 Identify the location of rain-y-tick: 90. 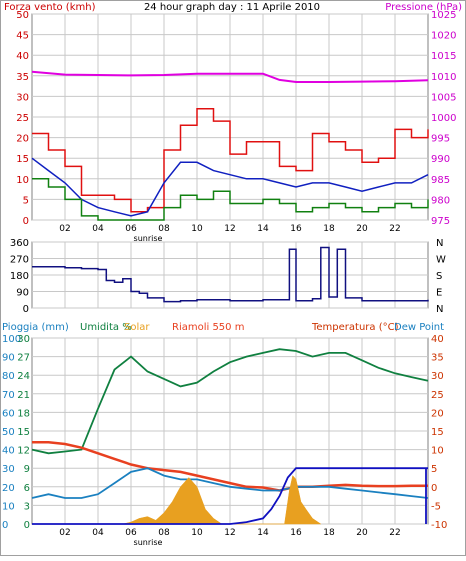
(8, 358).